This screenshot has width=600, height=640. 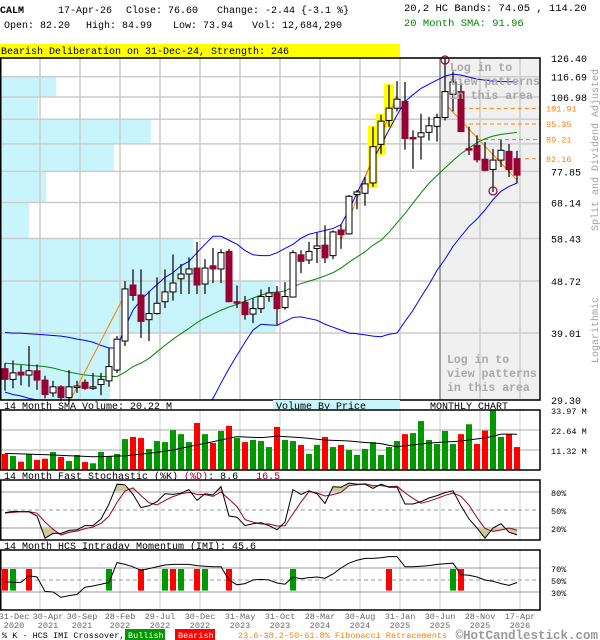 I want to click on locked-notice-line: Log in to, so click(x=481, y=68).